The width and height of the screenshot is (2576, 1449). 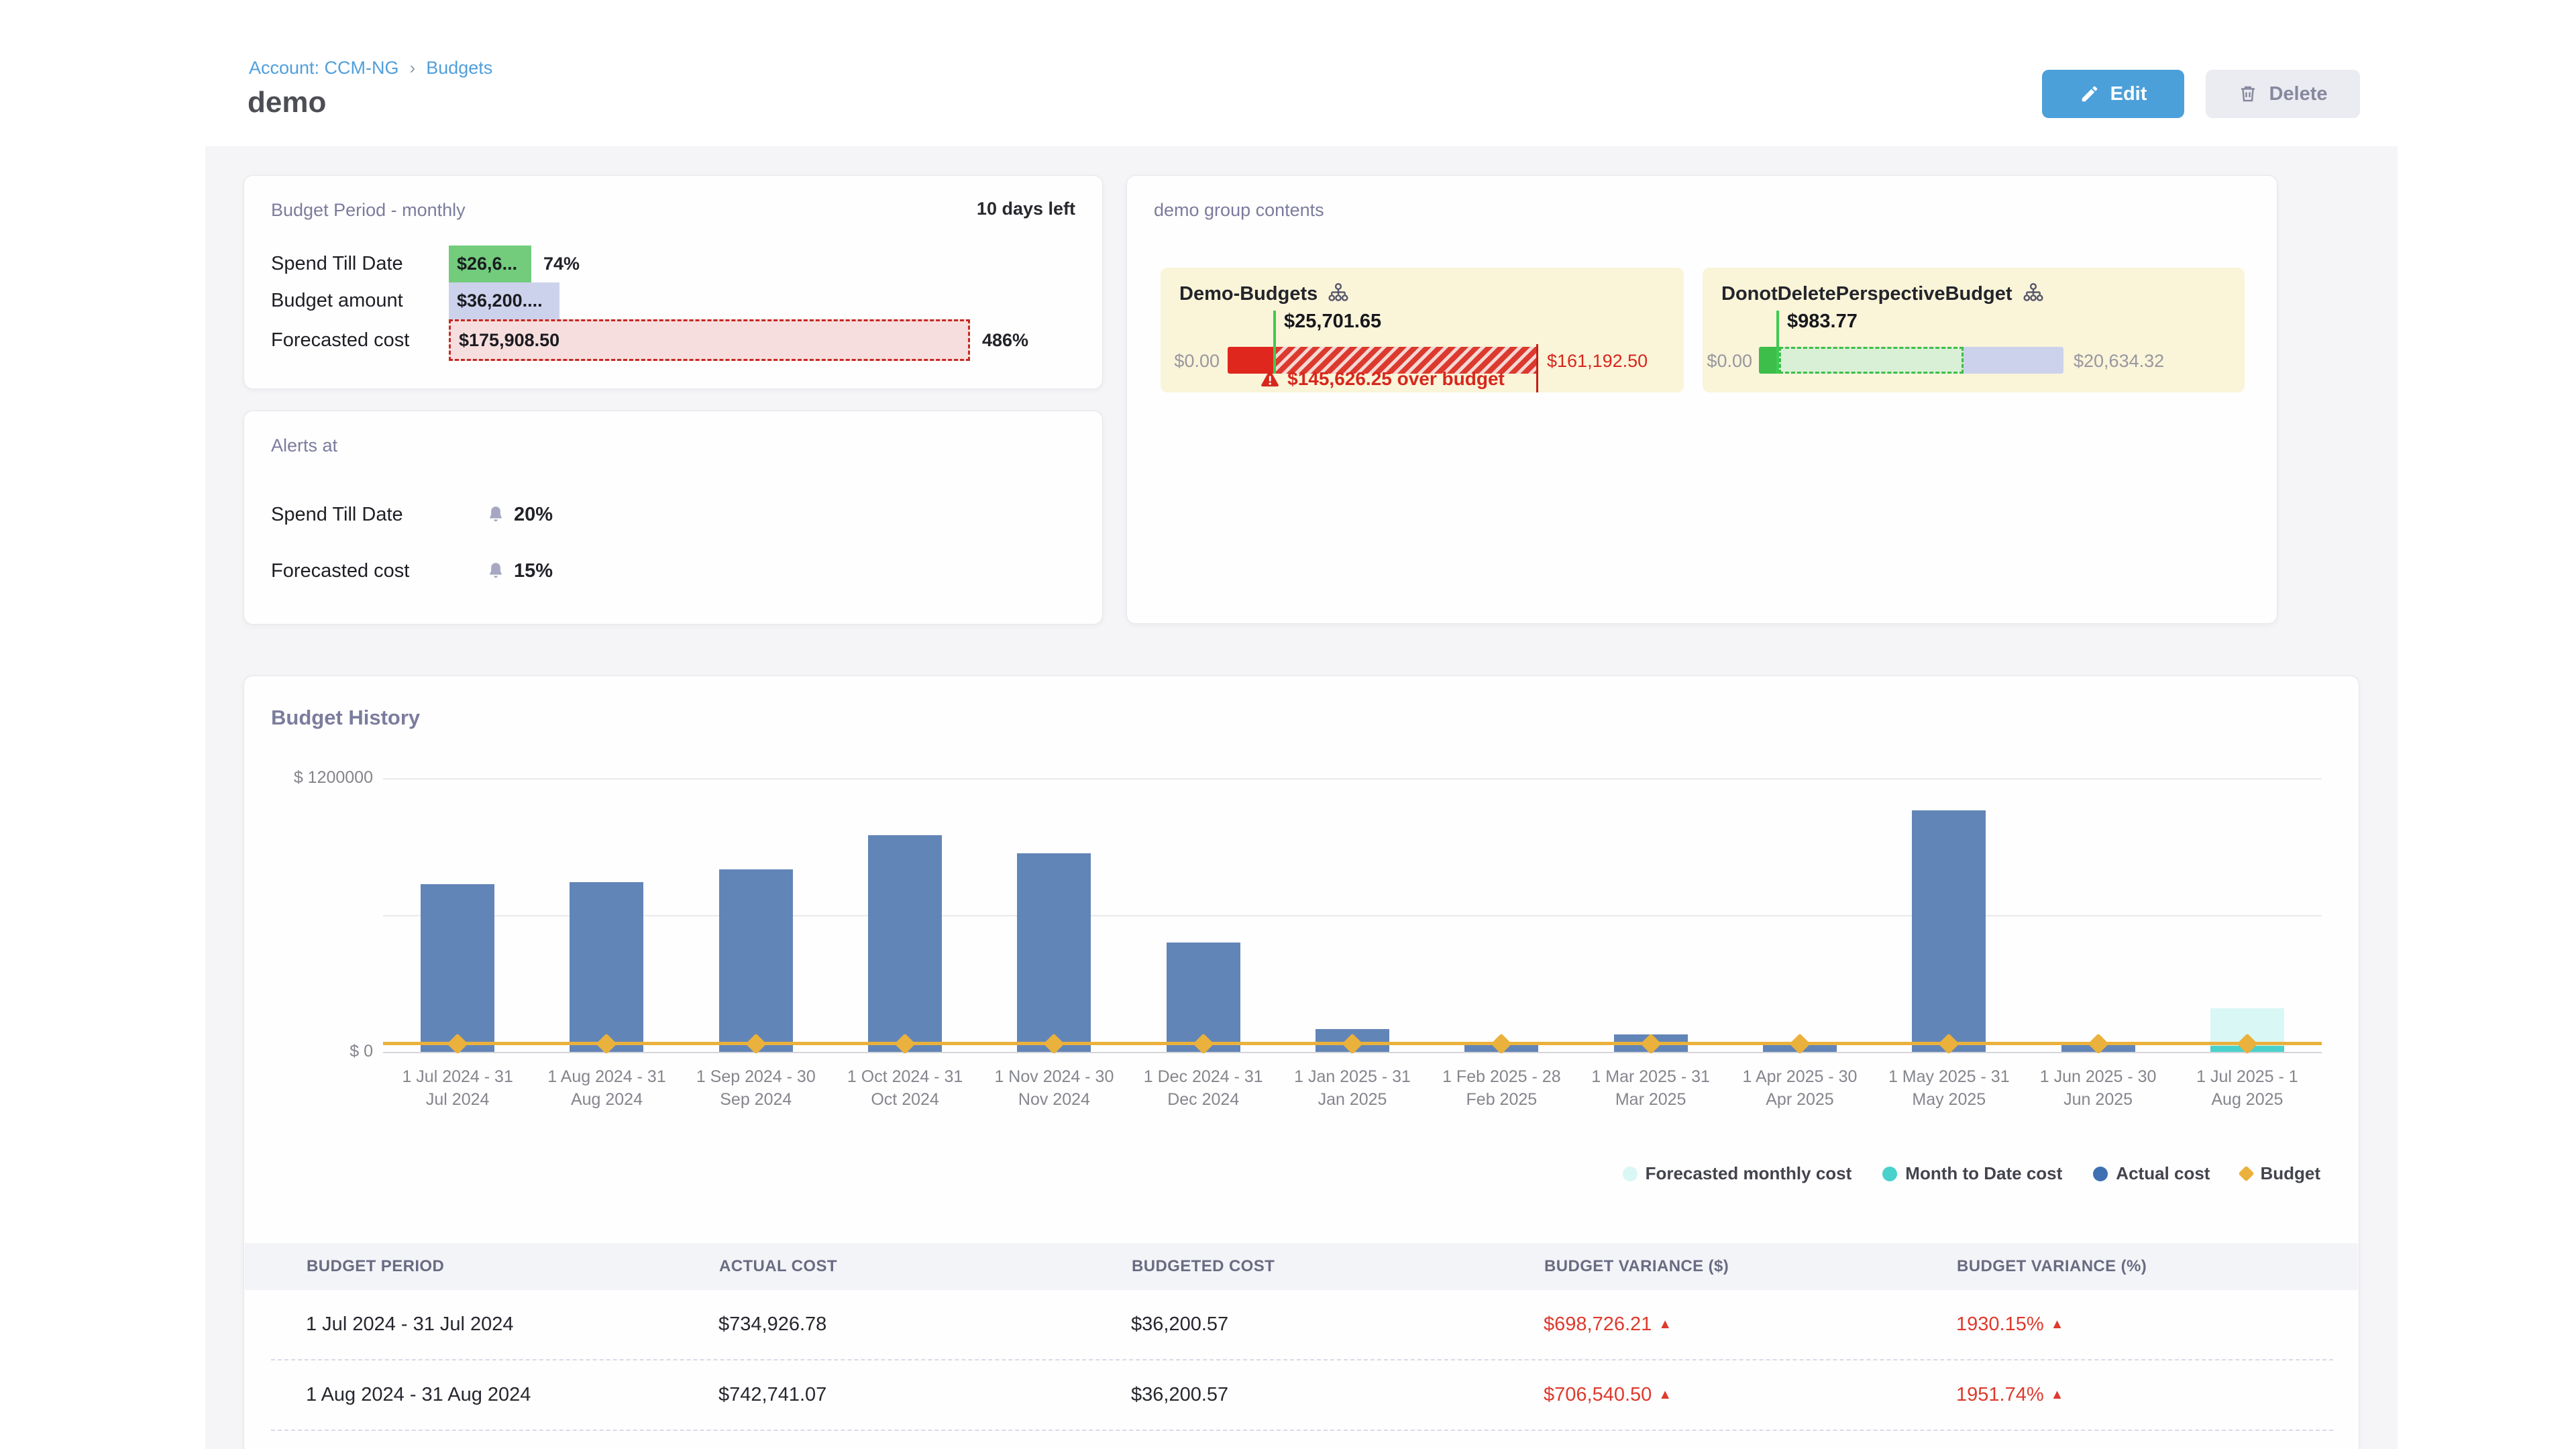 I want to click on over-budget-text: $145,626.25 over budget, so click(x=1396, y=378).